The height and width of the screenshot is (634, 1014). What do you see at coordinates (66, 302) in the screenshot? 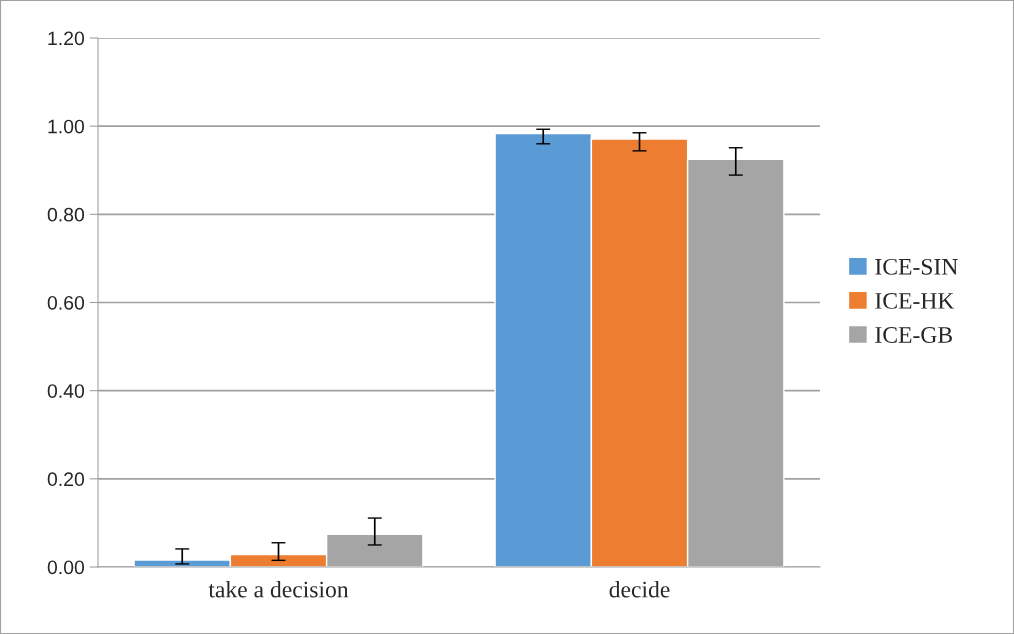
I see `y-tick-label: 0.60` at bounding box center [66, 302].